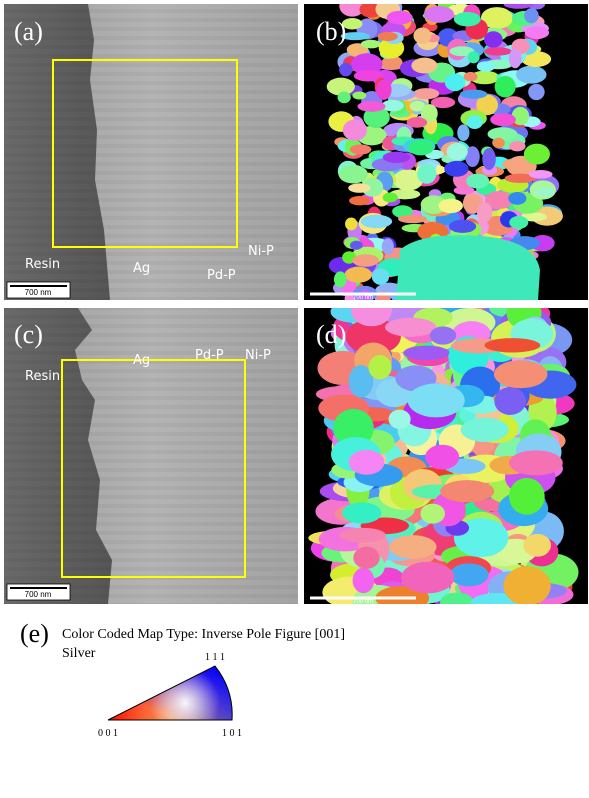 The image size is (589, 798). I want to click on ipf-outline, so click(170, 693).